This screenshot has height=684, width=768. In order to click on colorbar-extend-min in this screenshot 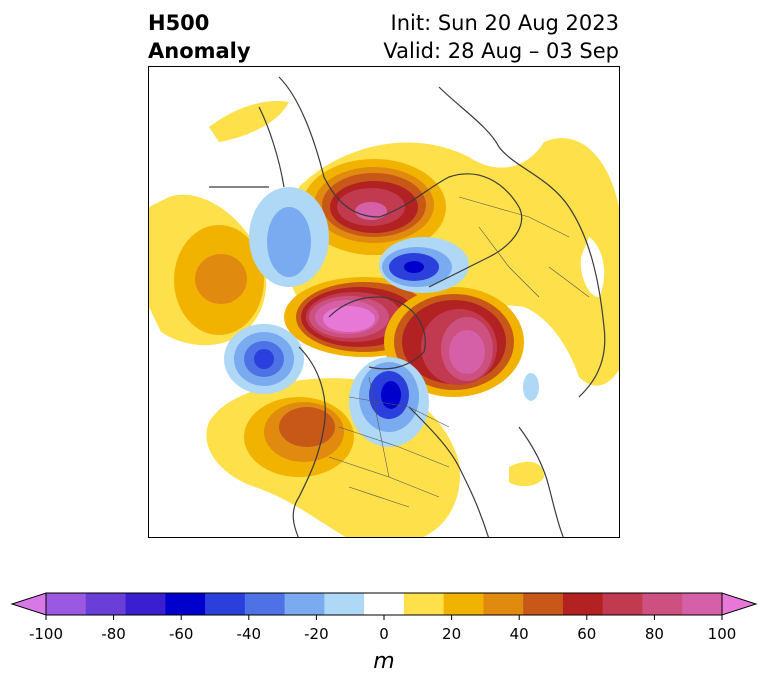, I will do `click(28, 604)`.